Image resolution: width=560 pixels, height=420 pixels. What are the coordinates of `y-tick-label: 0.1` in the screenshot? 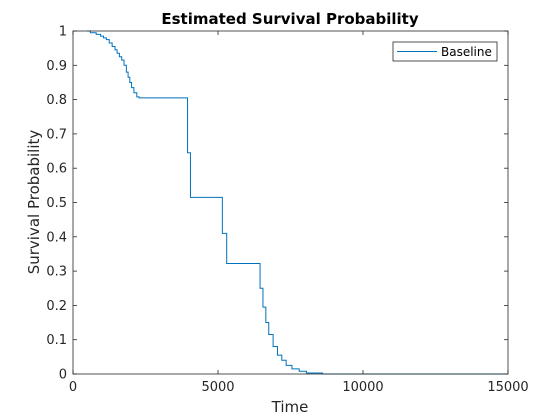 It's located at (56, 340).